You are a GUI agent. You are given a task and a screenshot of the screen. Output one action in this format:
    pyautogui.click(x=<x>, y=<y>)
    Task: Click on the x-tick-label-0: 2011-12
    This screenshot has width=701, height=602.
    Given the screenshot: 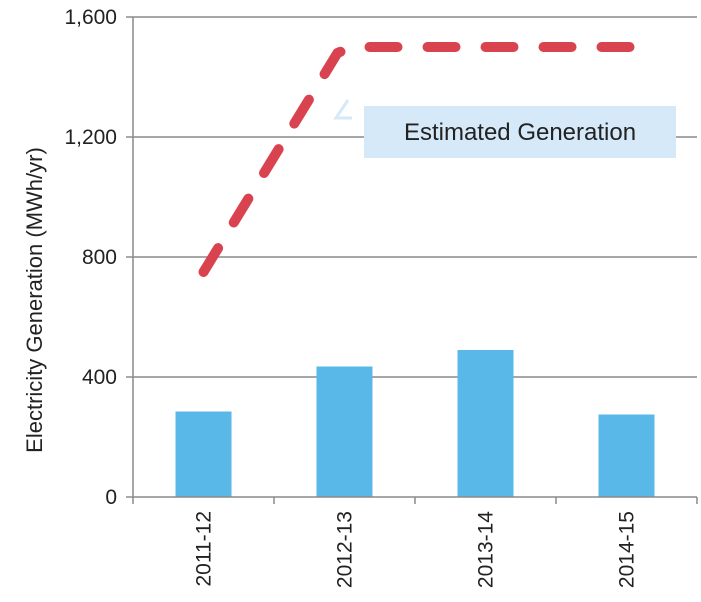 What is the action you would take?
    pyautogui.click(x=204, y=549)
    